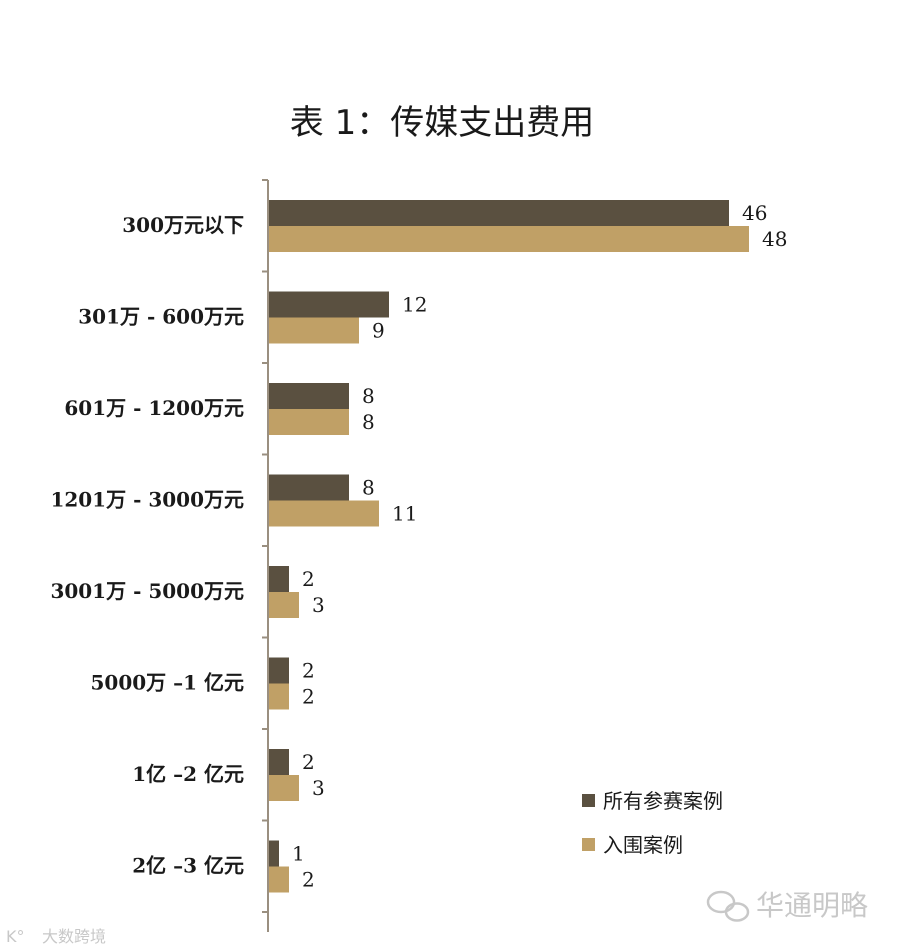  What do you see at coordinates (298, 854) in the screenshot?
I see `data-label-series-0: 1` at bounding box center [298, 854].